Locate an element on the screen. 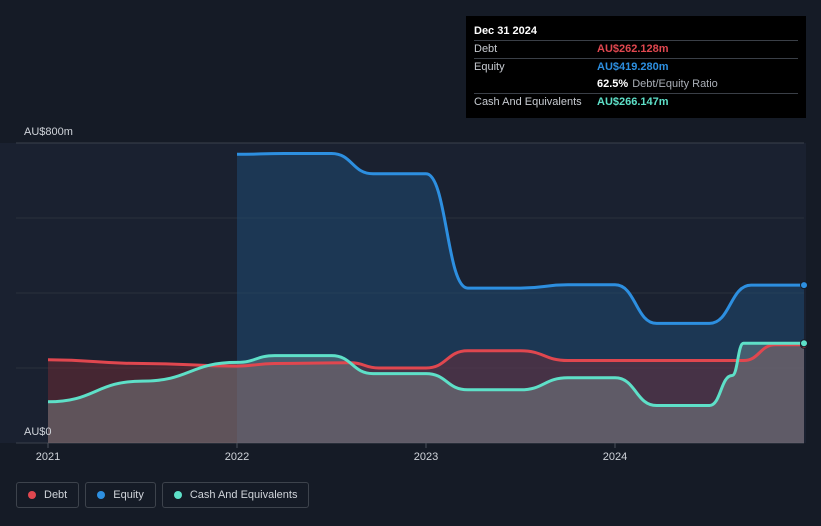 The image size is (821, 526). tooltip-debt-row: Debt AU$262.128m is located at coordinates (636, 49).